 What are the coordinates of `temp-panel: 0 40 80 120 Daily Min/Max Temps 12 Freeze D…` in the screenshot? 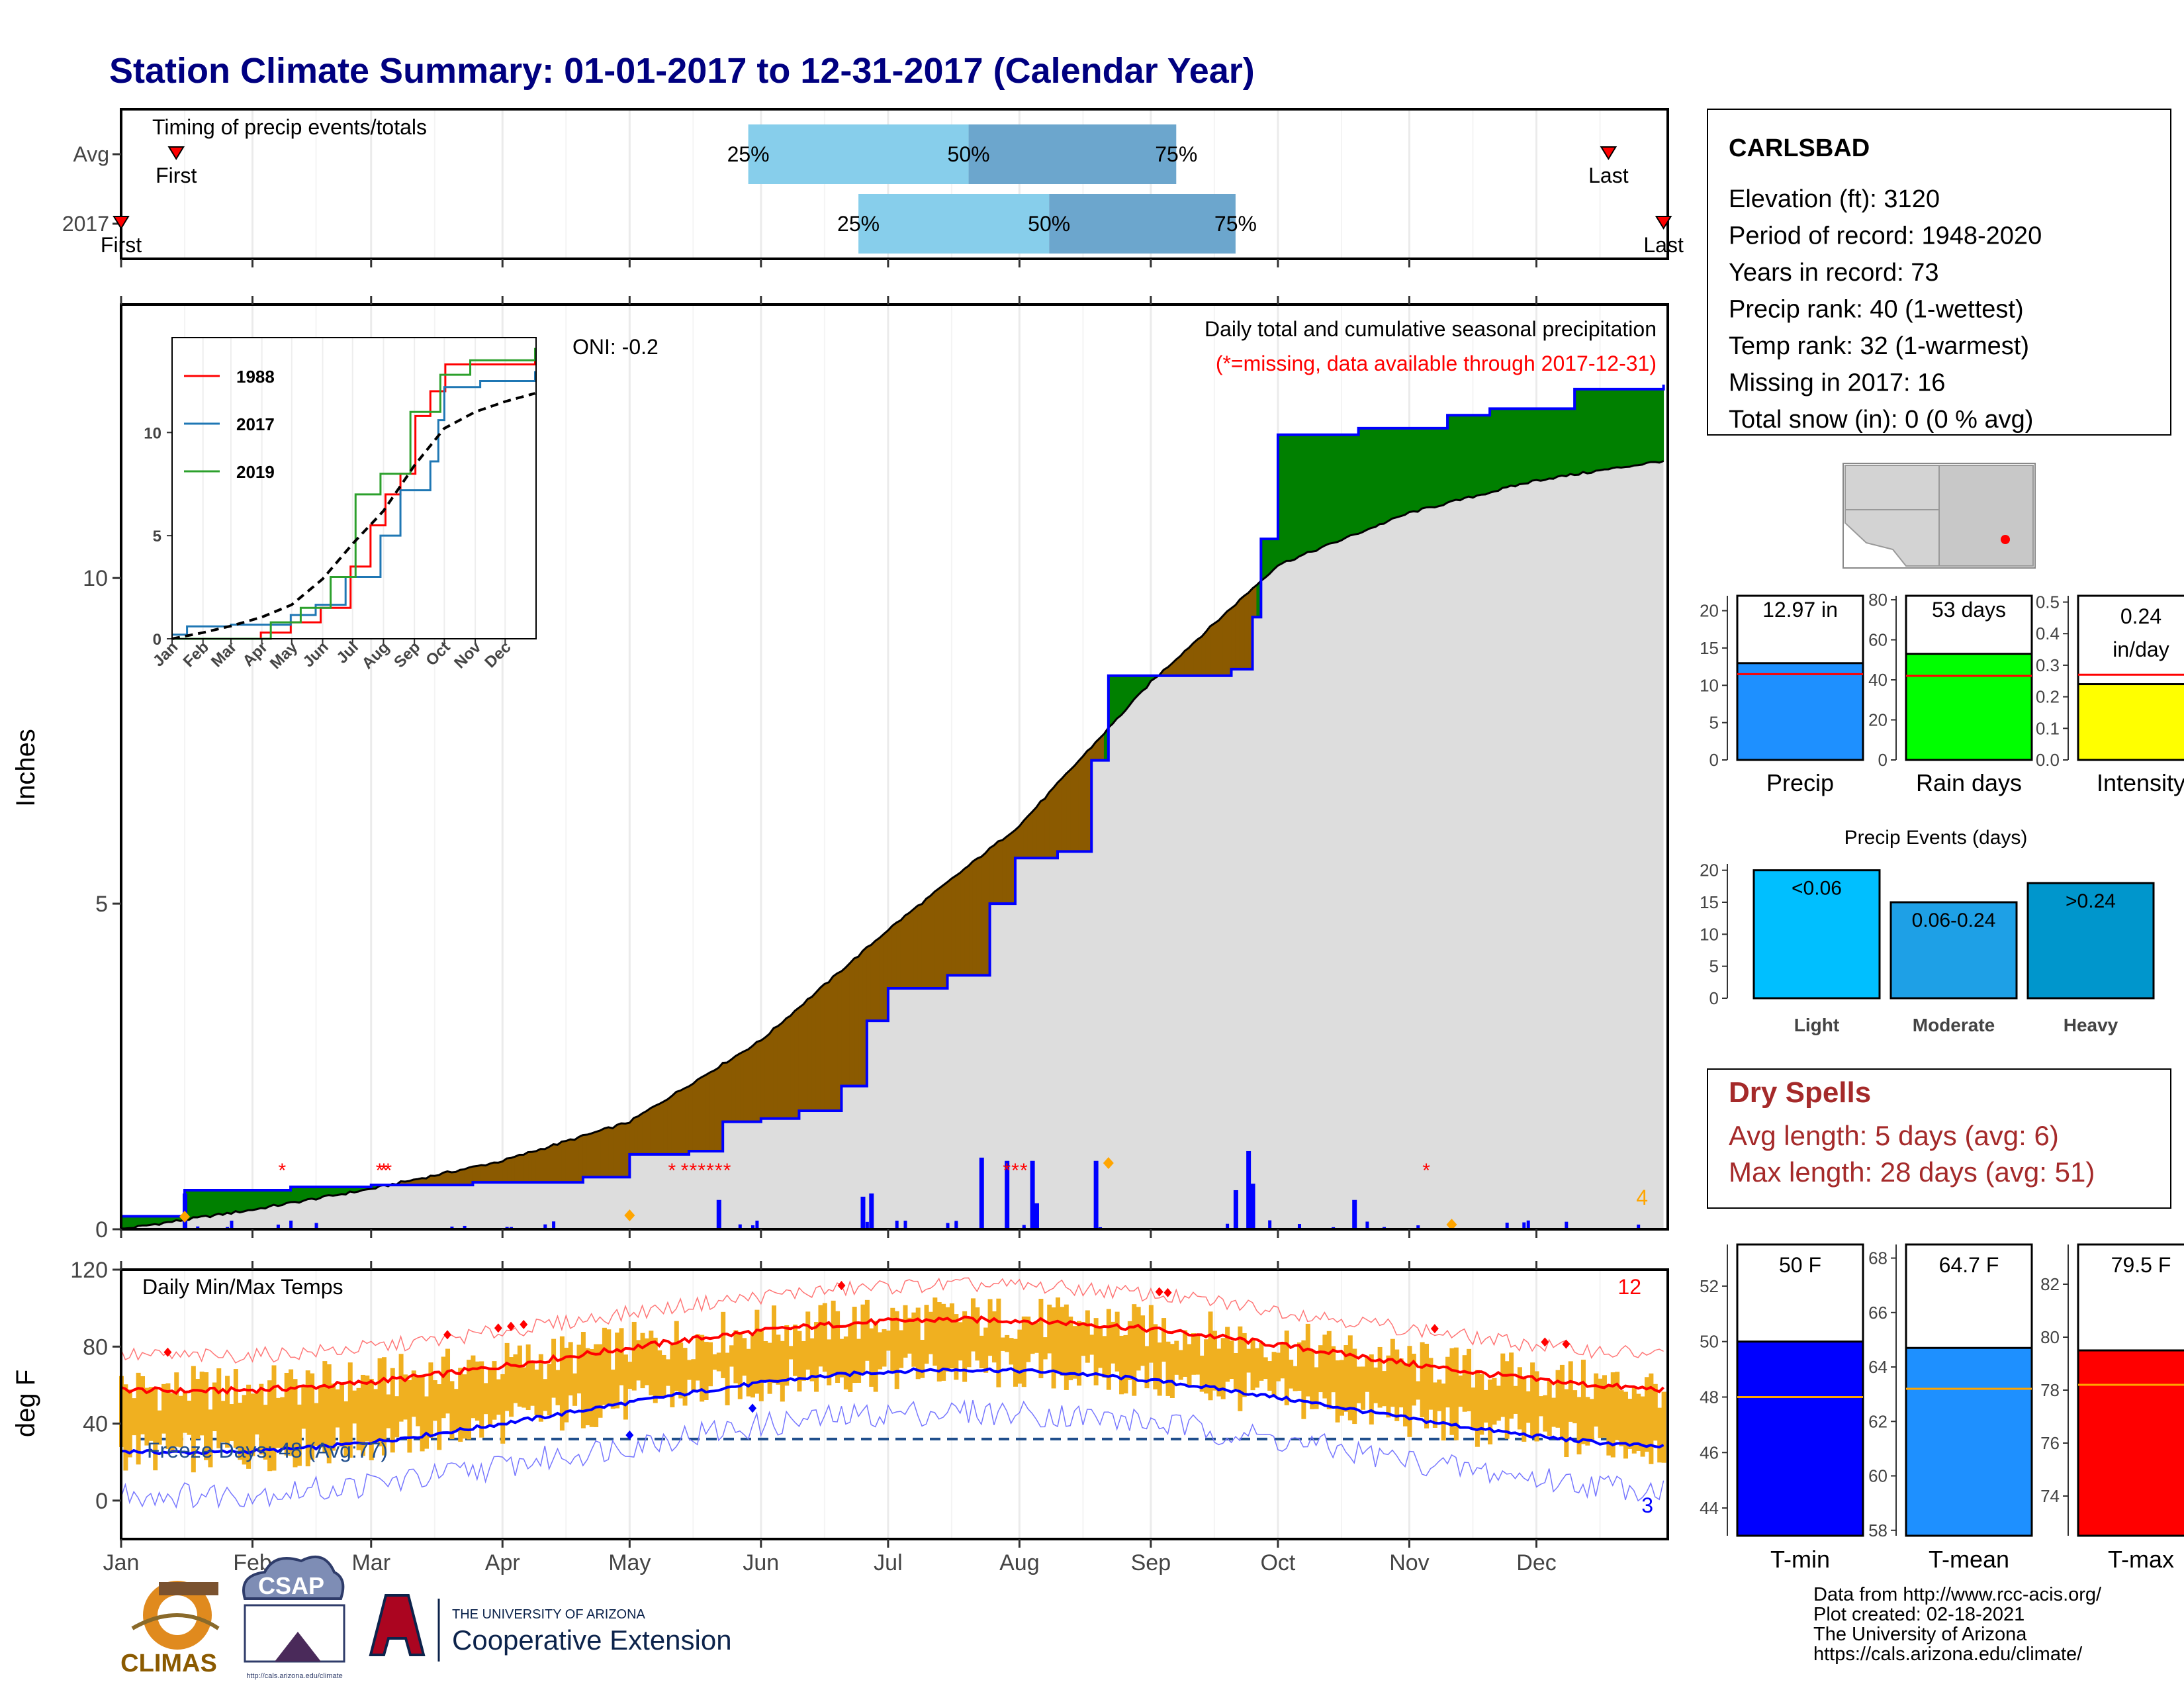 It's located at (840, 1416).